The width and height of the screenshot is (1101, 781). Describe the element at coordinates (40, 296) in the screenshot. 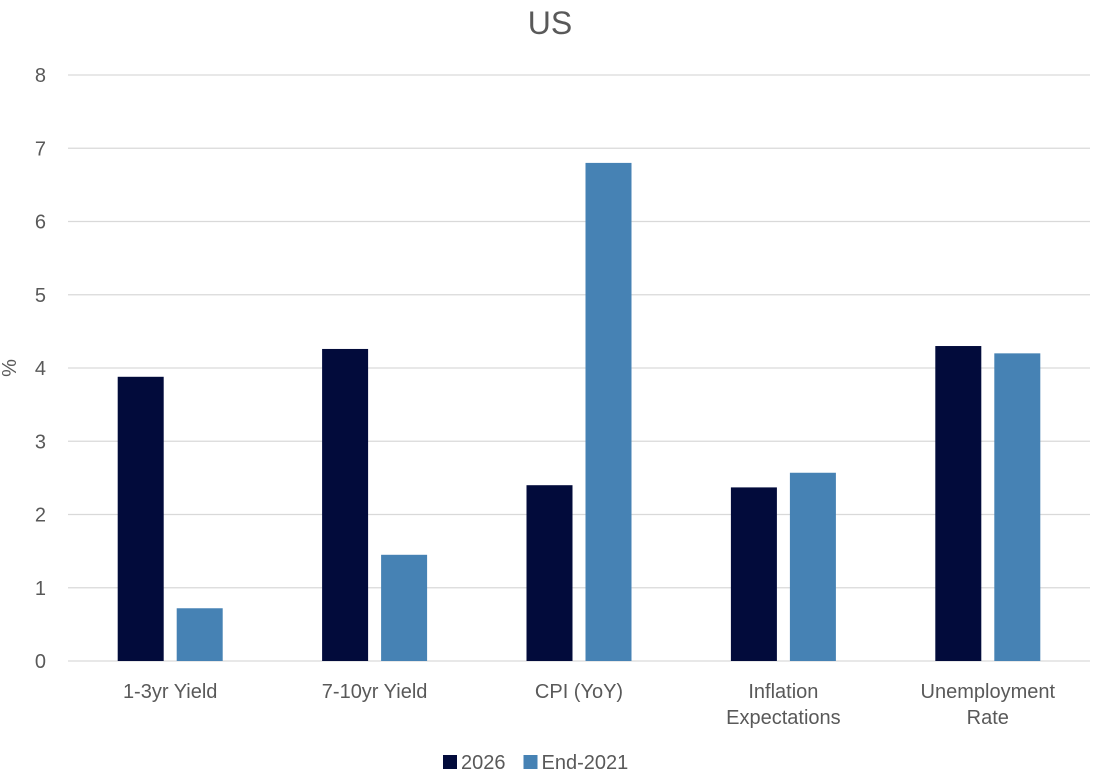

I see `y-tick-label: 5` at that location.